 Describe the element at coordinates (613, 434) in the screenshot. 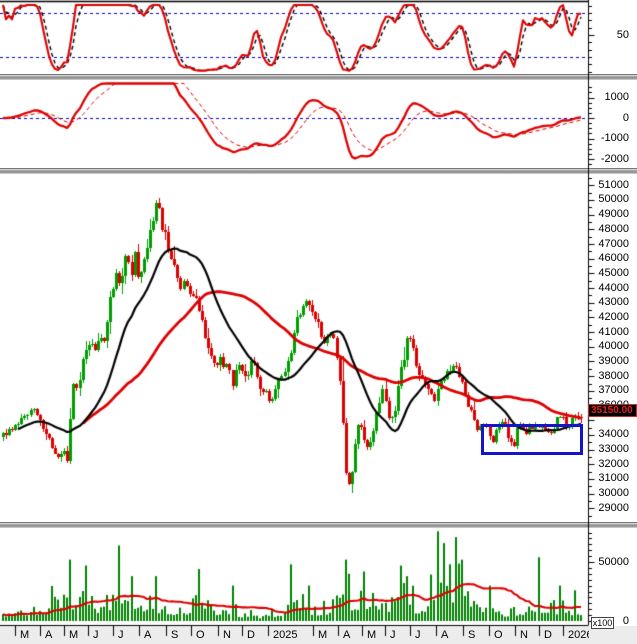

I see `price-tick-label: 34000` at that location.